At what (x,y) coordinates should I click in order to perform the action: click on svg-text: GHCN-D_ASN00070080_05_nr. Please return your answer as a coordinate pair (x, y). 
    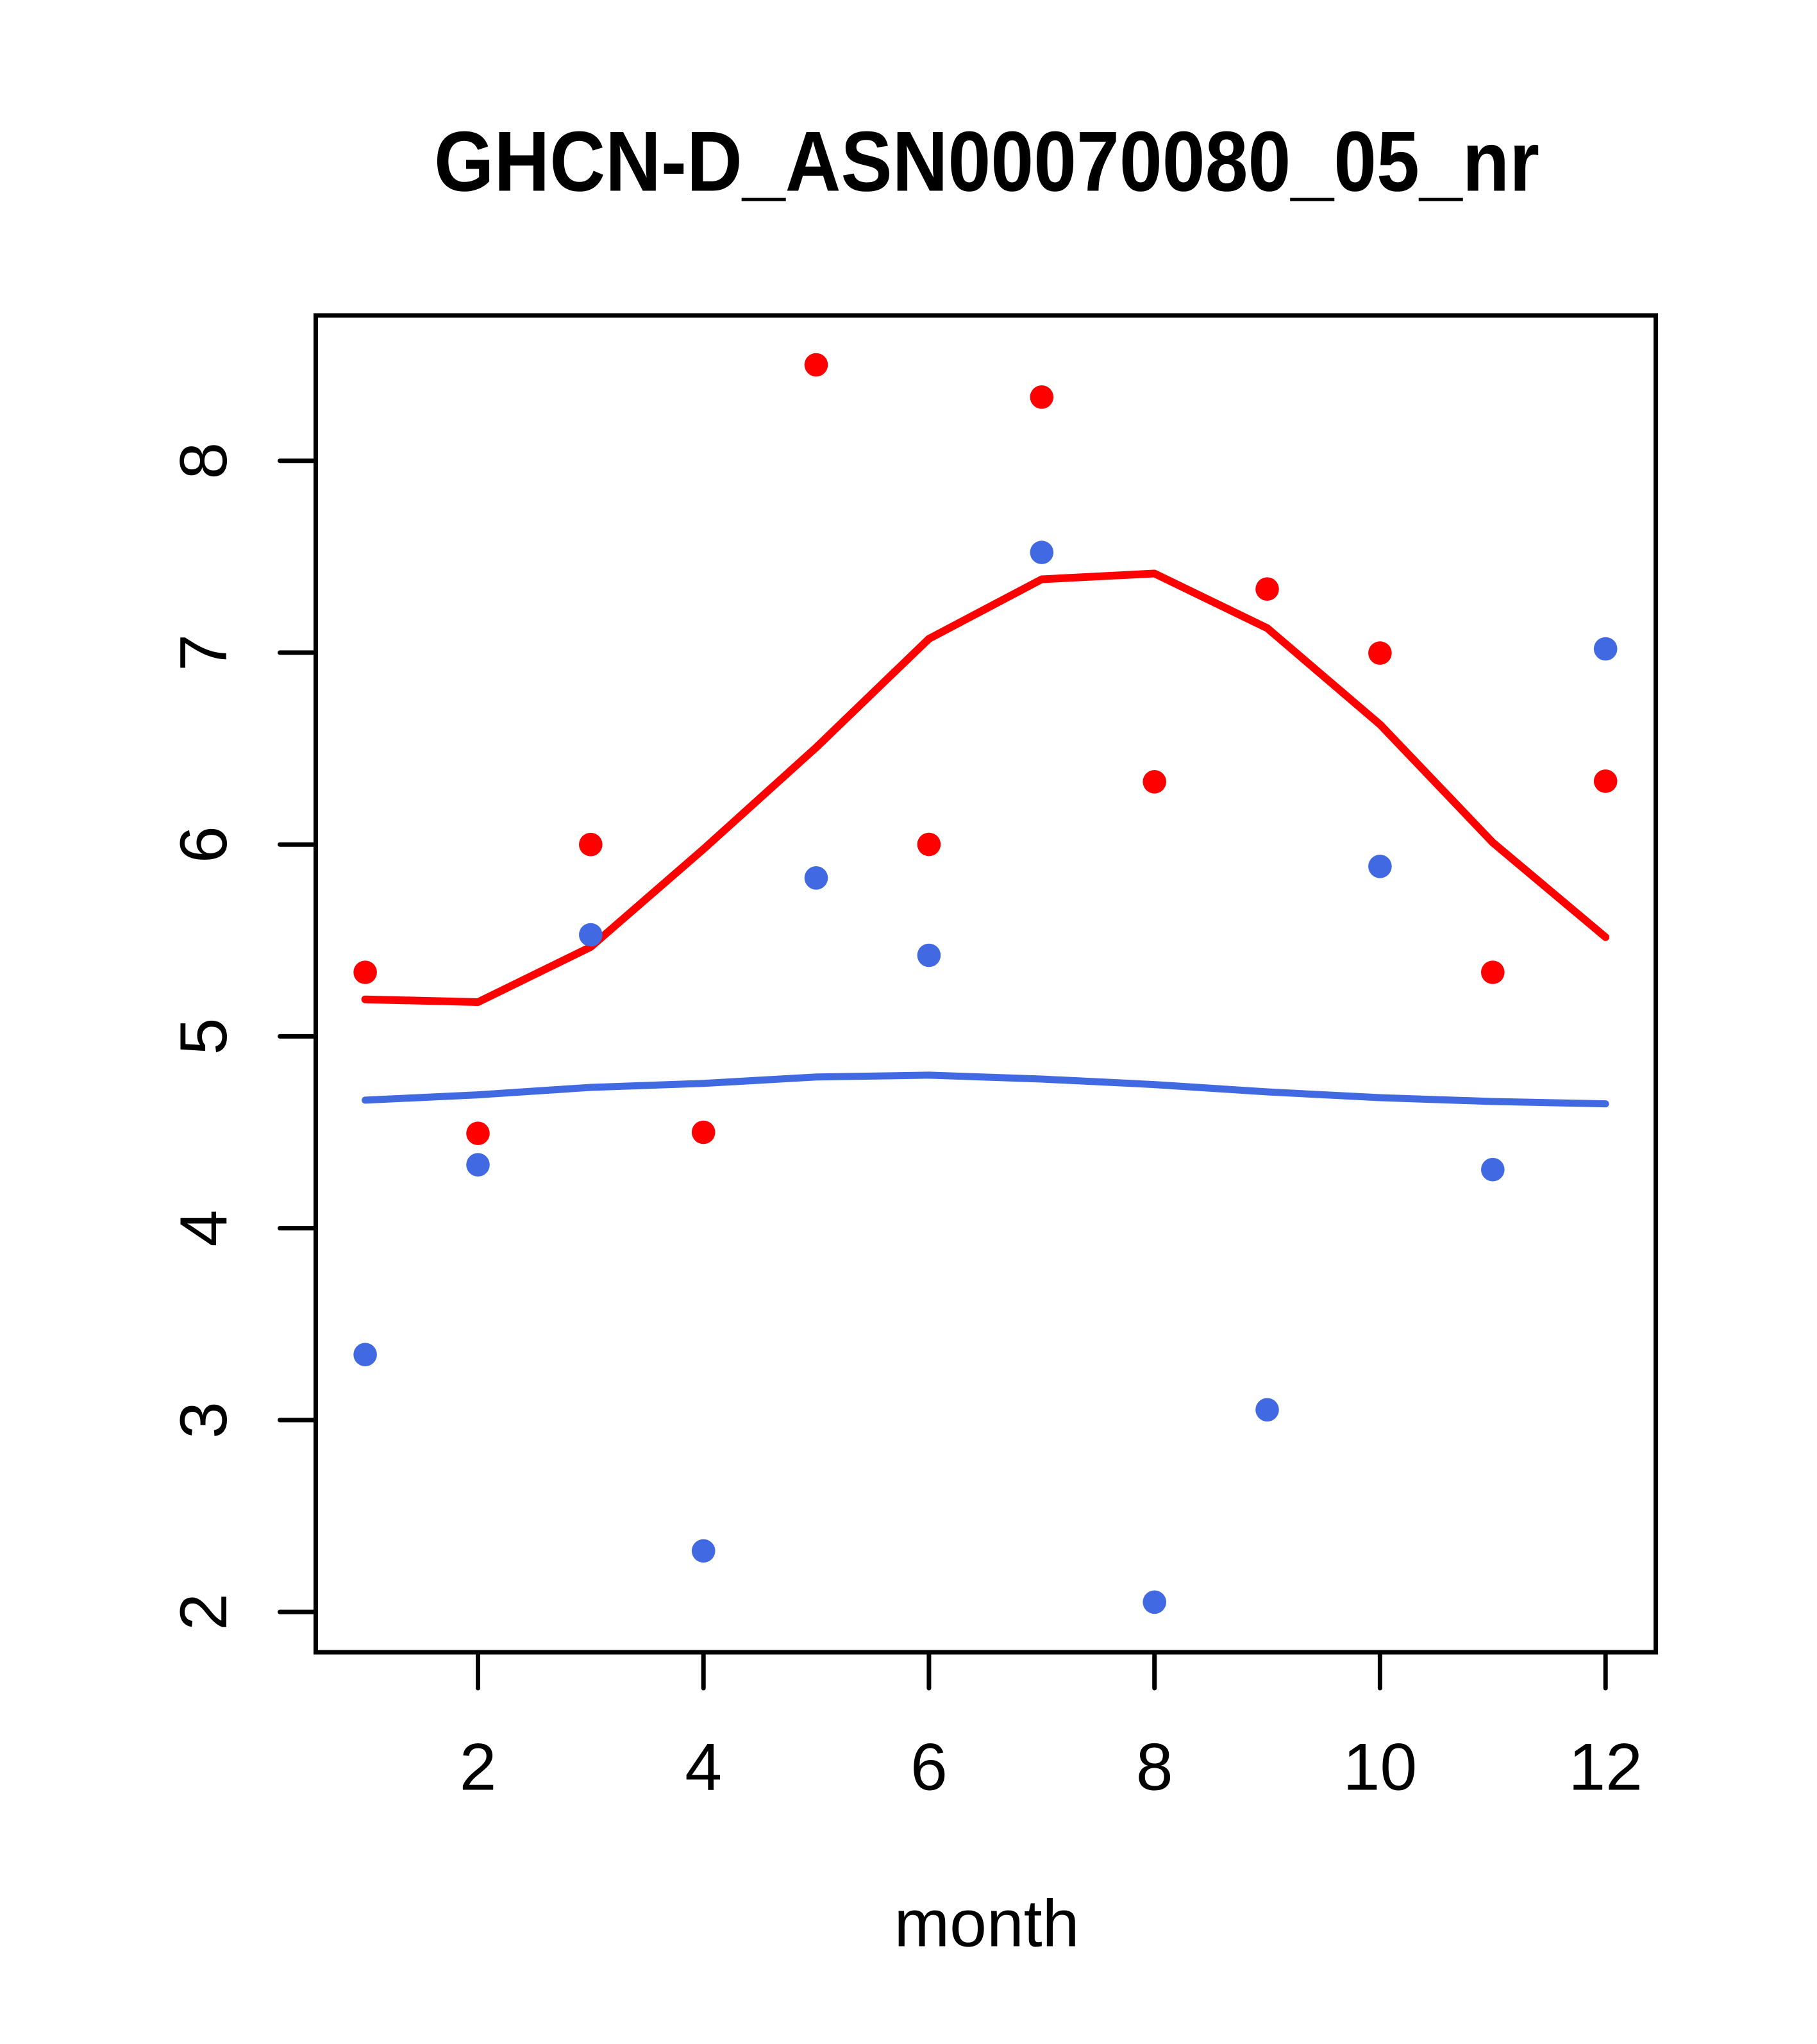
    Looking at the image, I should click on (986, 162).